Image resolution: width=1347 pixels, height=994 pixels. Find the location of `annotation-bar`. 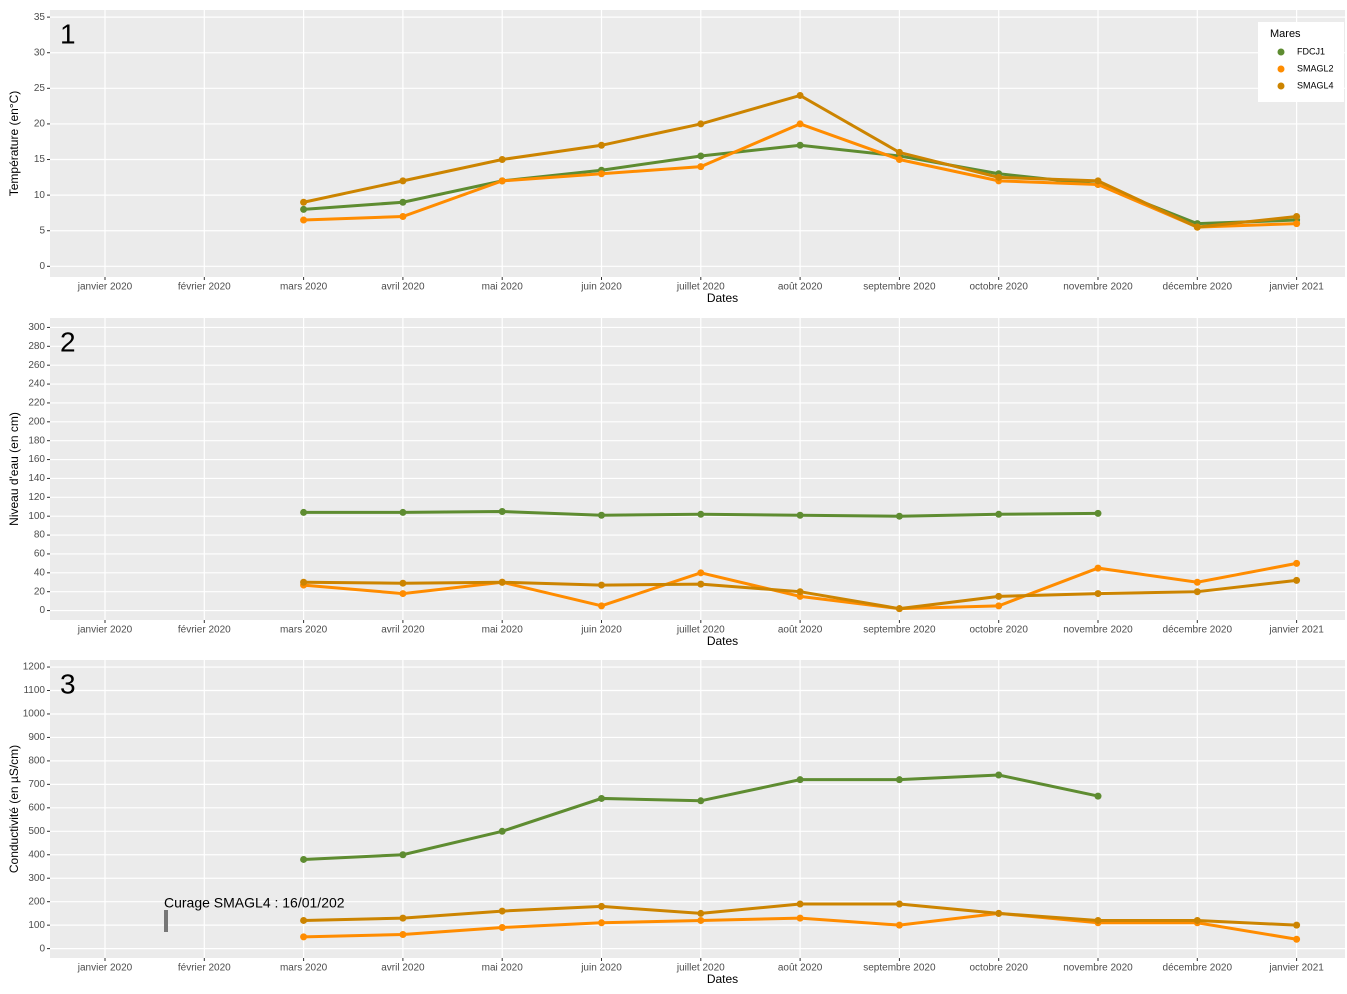

annotation-bar is located at coordinates (166, 921).